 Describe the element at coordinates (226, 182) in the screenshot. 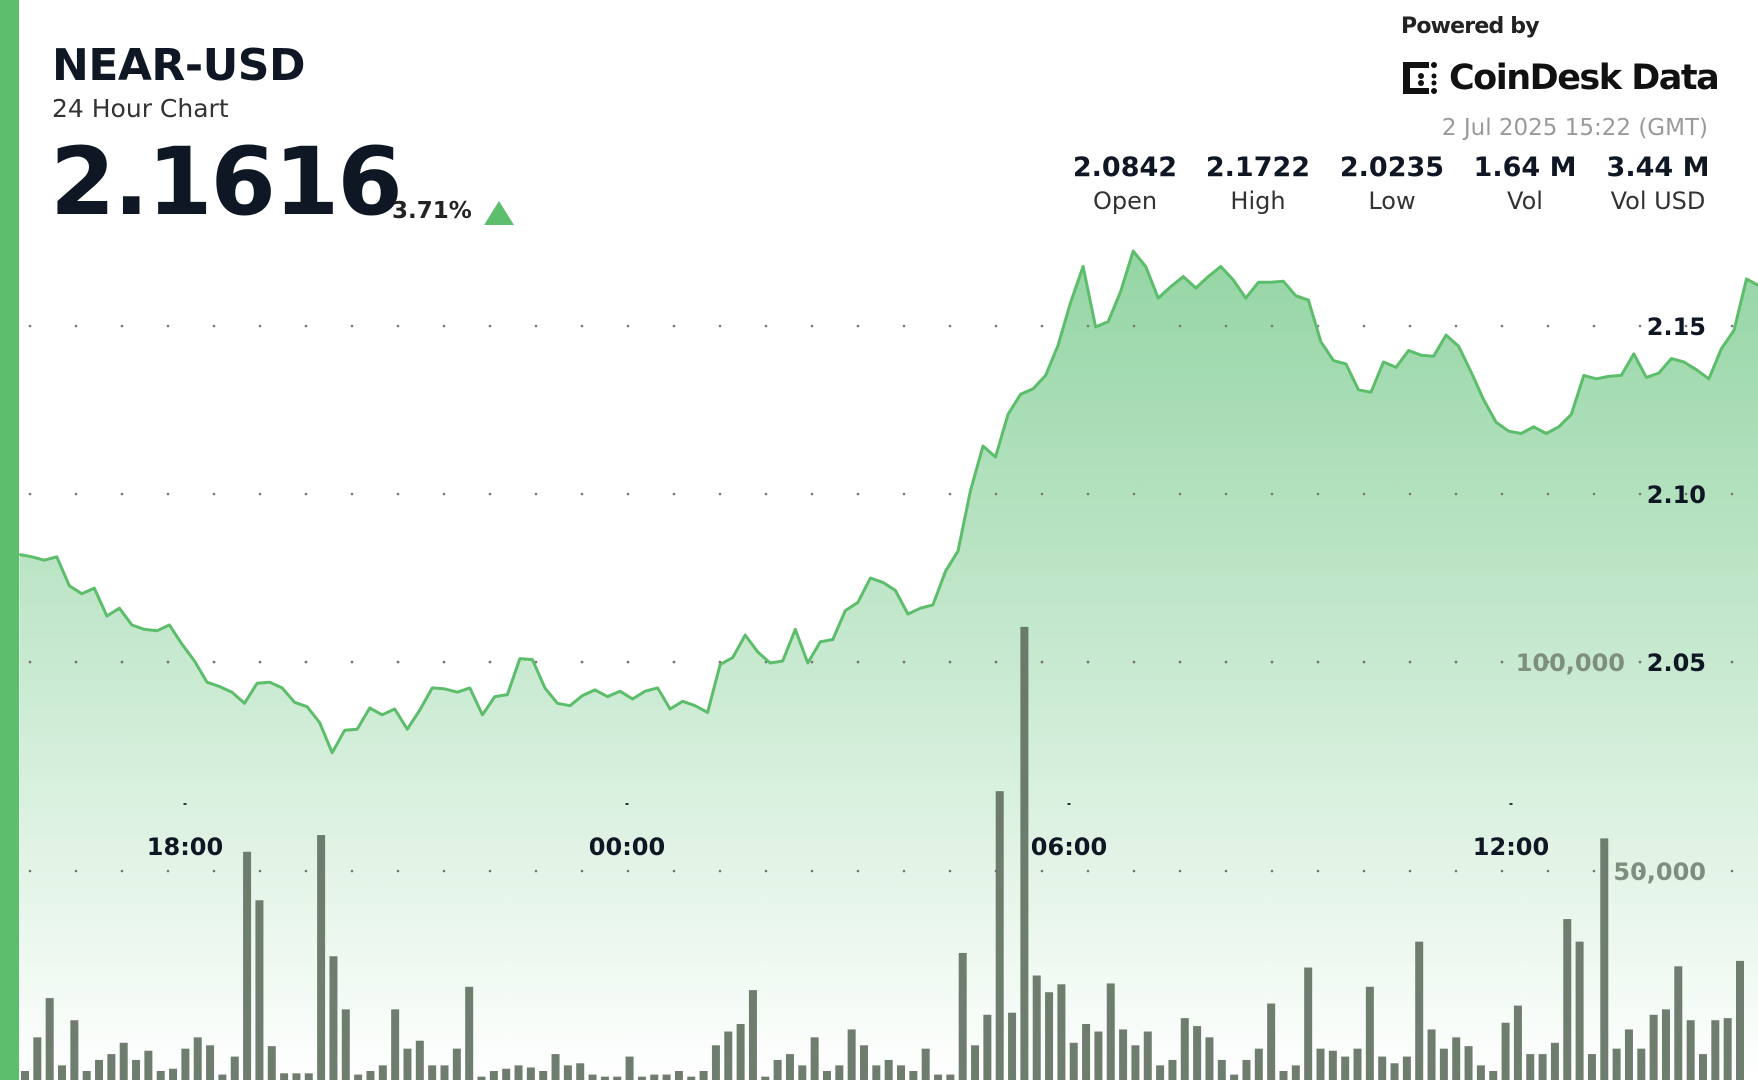

I see `current-price: 2.1616` at that location.